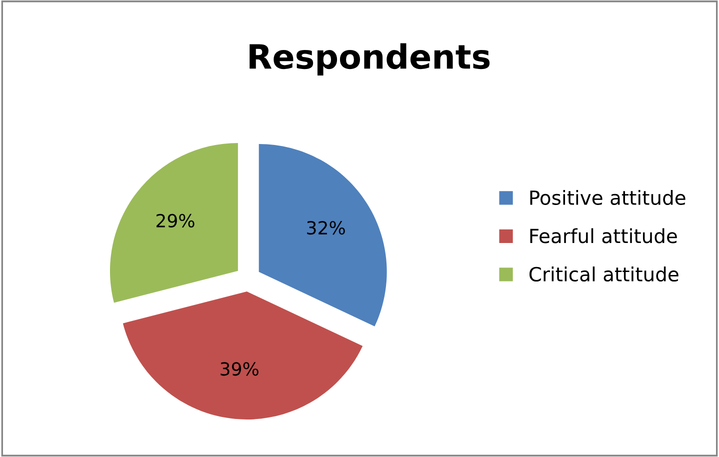 Image resolution: width=719 pixels, height=457 pixels. Describe the element at coordinates (370, 59) in the screenshot. I see `chart-title: Respondents` at that location.